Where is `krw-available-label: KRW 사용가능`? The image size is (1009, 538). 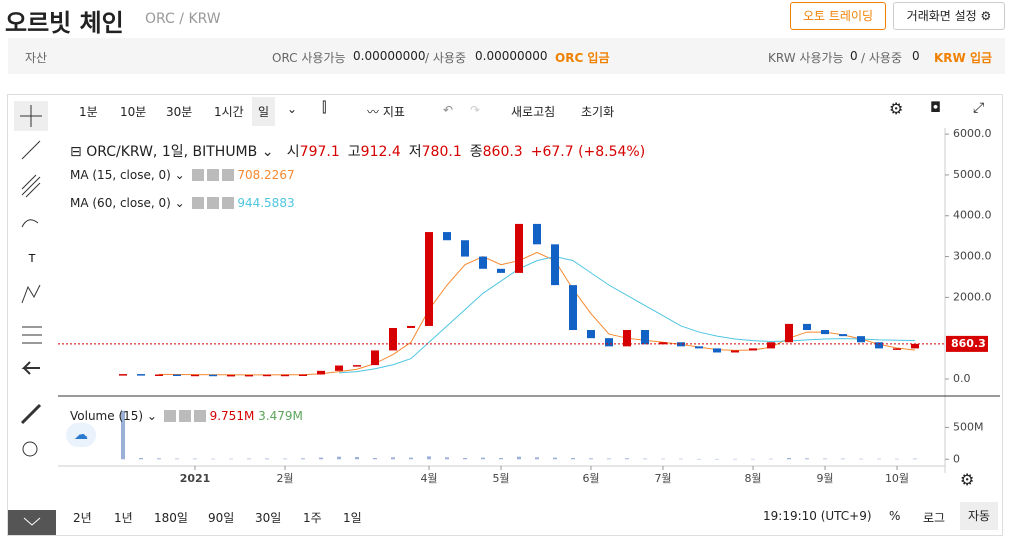
krw-available-label: KRW 사용가능 is located at coordinates (806, 58).